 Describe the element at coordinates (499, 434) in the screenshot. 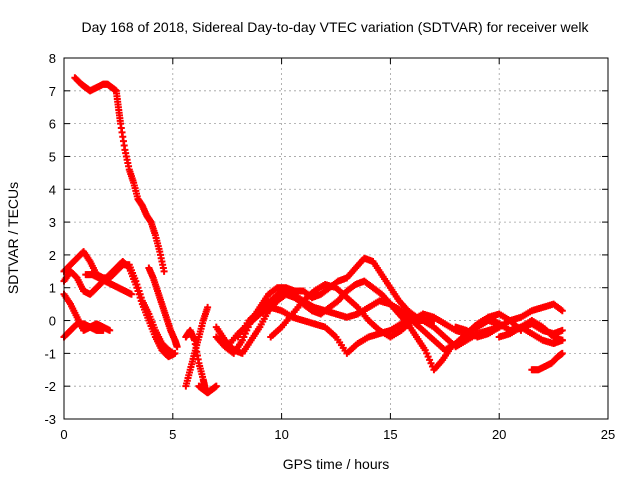

I see `x-tick-label: 20` at that location.